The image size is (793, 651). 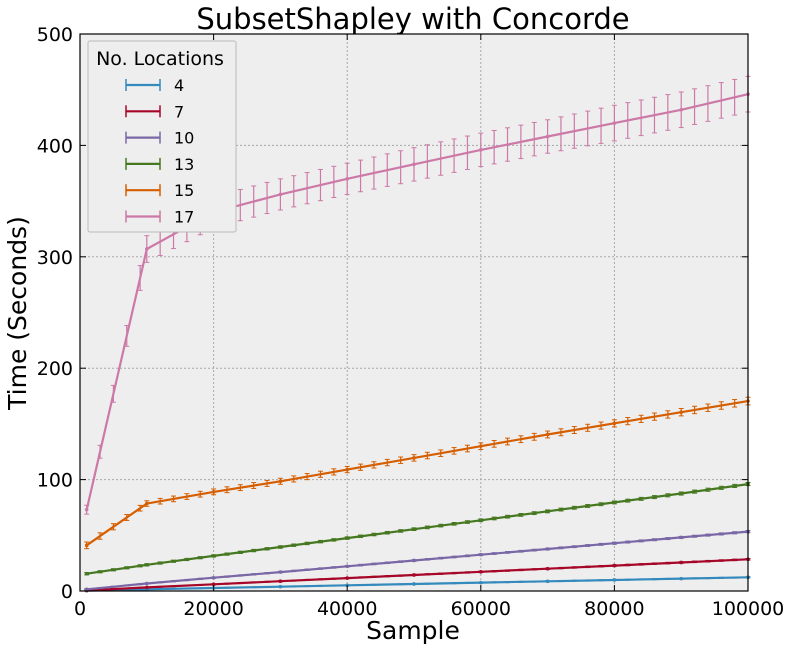 I want to click on x-axis-label: Sample, so click(x=413, y=630).